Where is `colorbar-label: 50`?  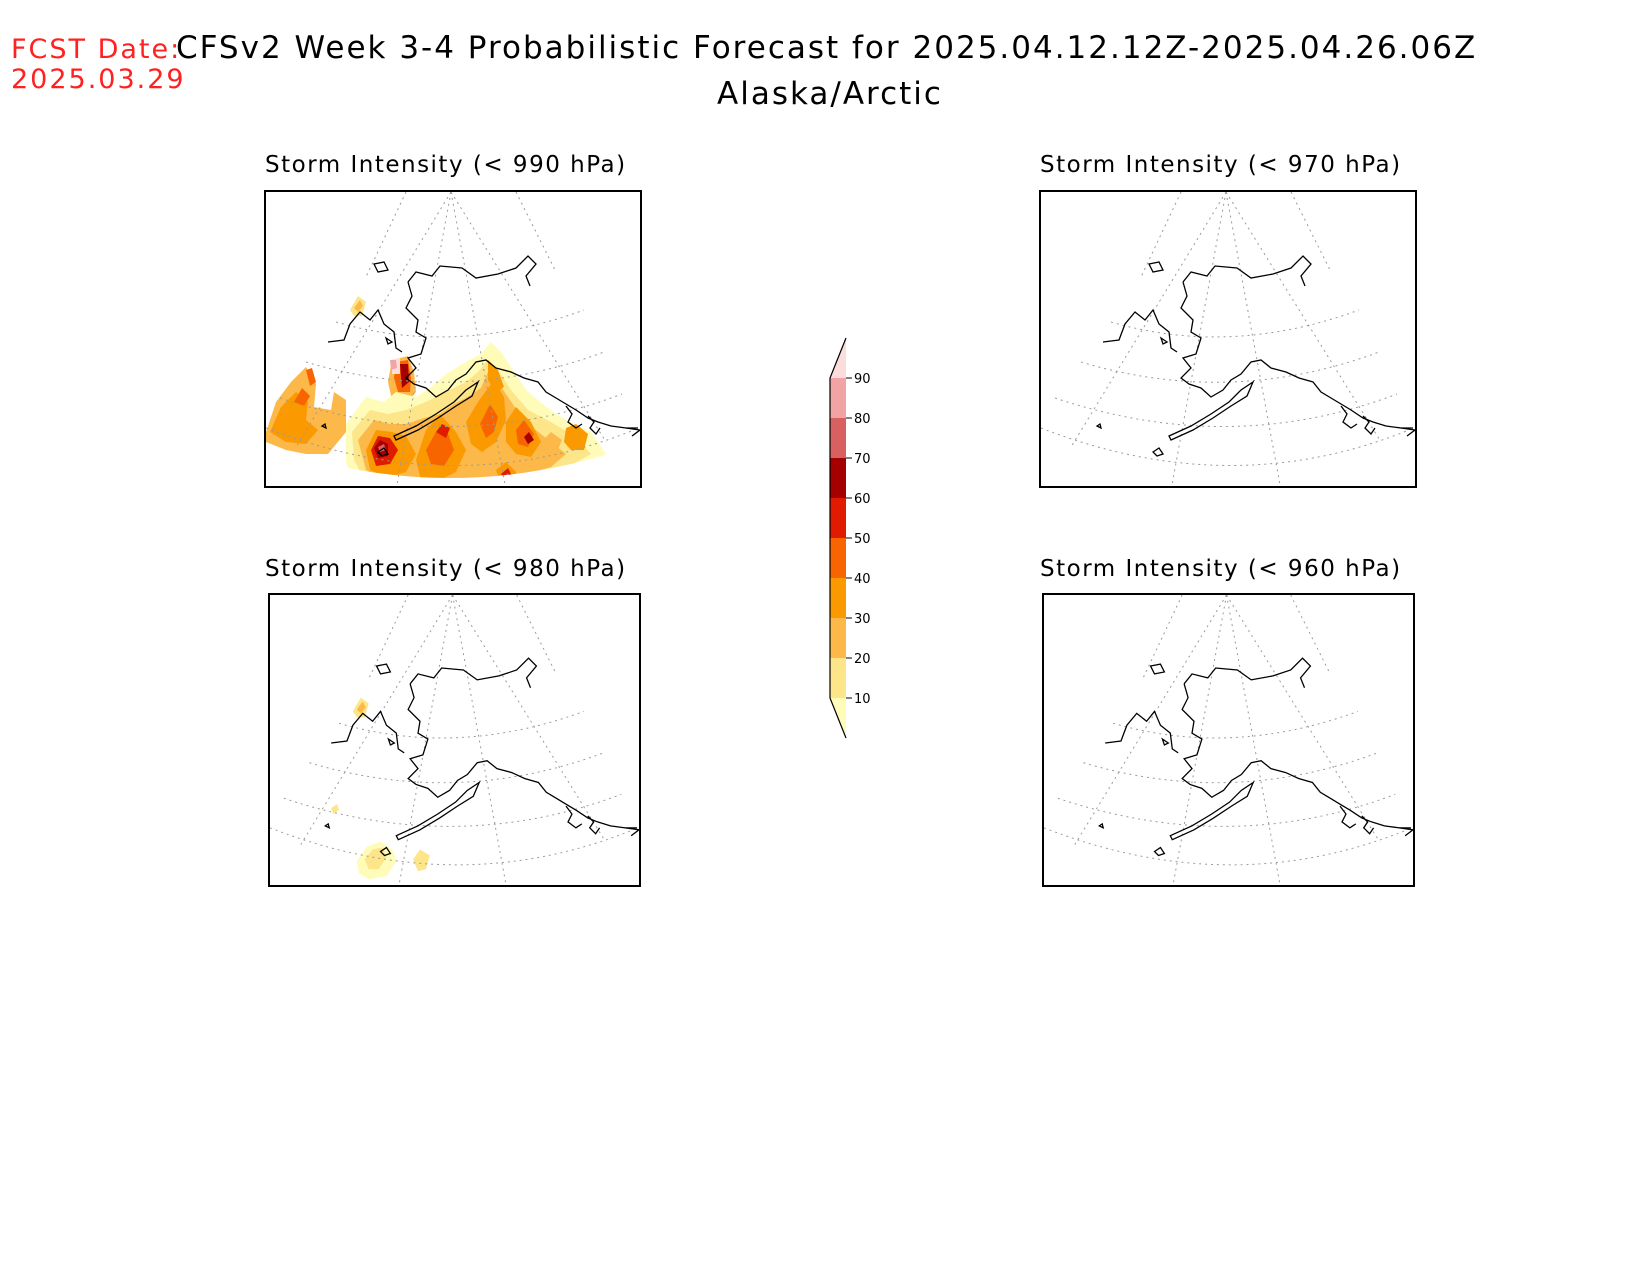
colorbar-label: 50 is located at coordinates (862, 539).